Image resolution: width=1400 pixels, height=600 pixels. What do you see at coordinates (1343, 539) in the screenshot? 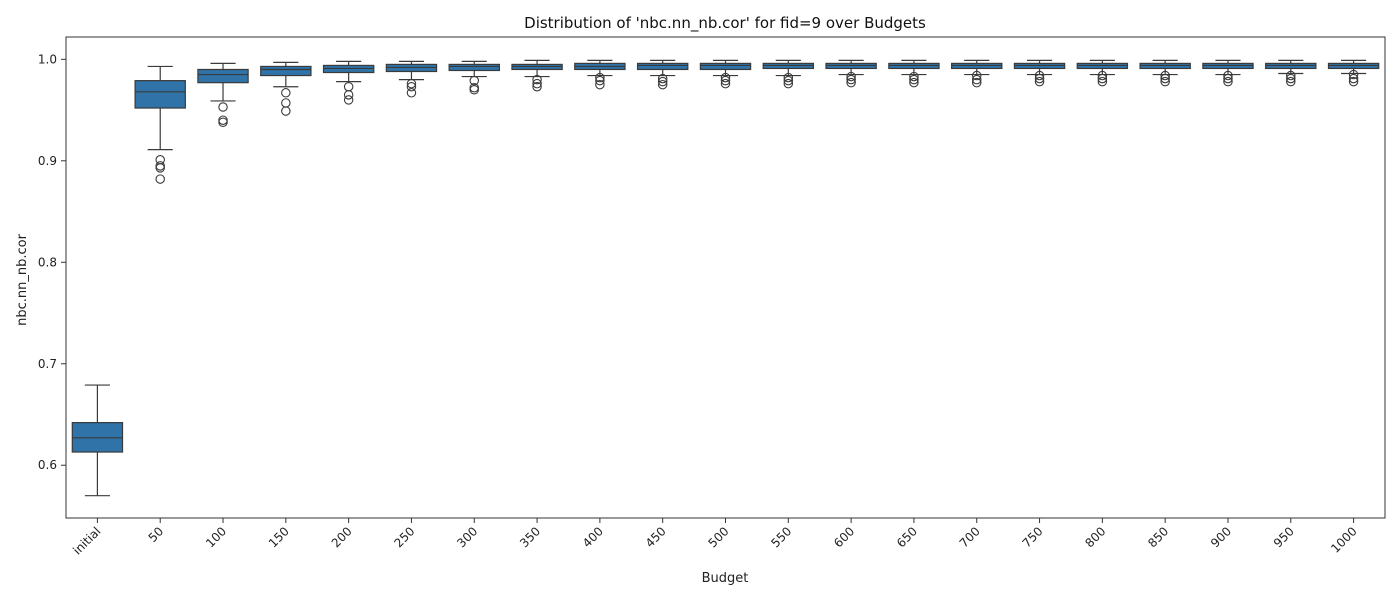
I see `x-tick-label: 1000` at bounding box center [1343, 539].